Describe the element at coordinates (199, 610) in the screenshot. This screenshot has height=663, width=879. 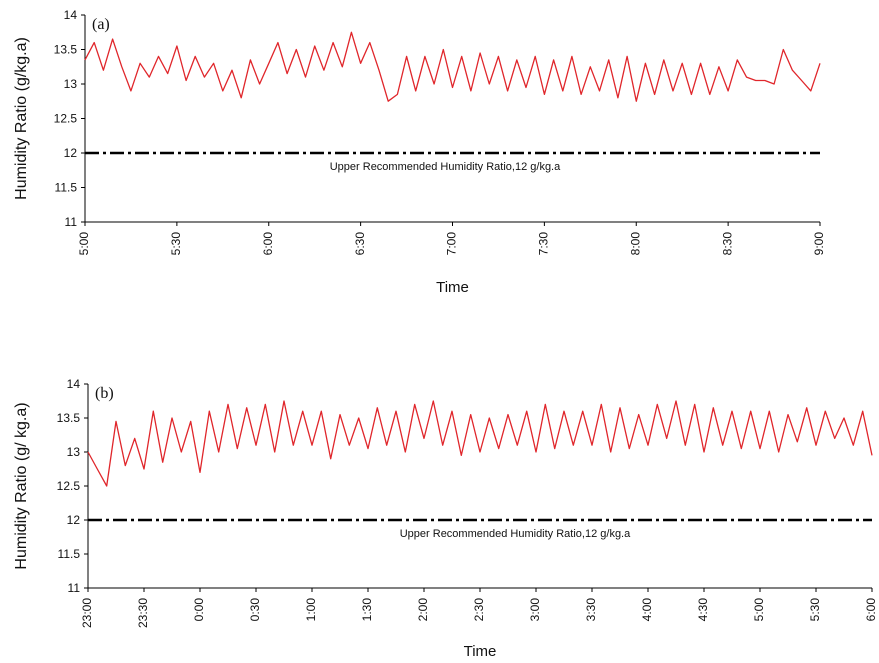
I see `x-tick-label-b: 0:00` at that location.